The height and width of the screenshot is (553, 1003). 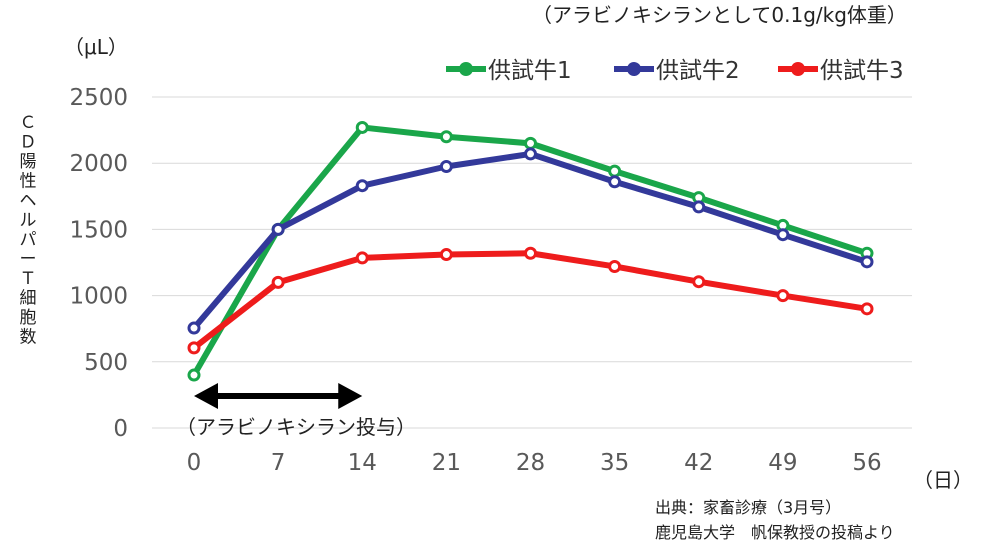 I want to click on y-tick-label: 1000, so click(x=98, y=297).